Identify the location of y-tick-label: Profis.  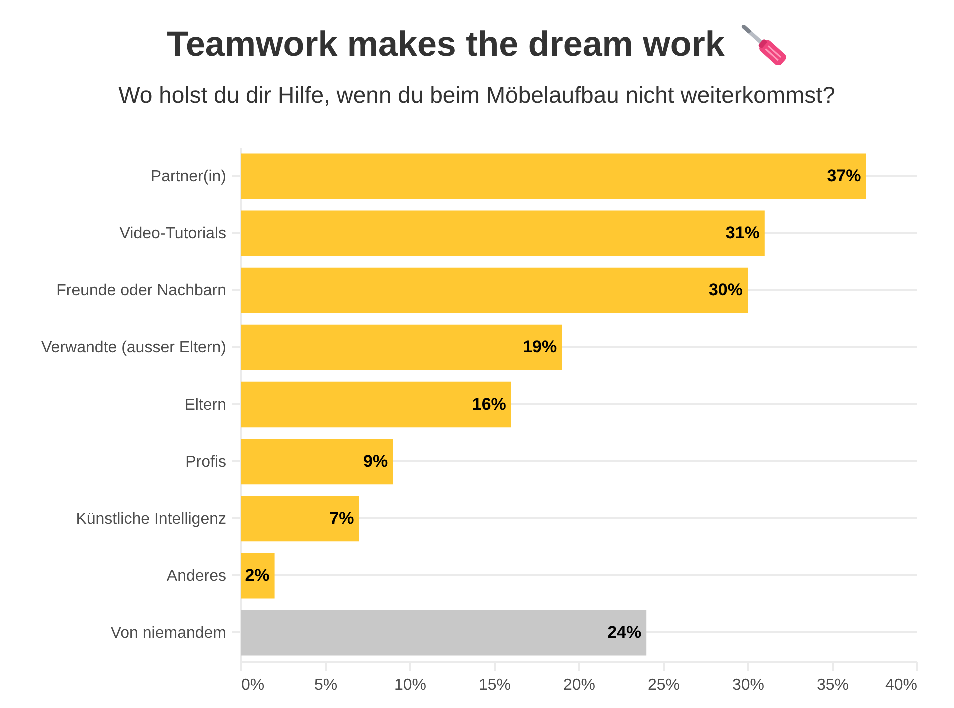
(206, 462).